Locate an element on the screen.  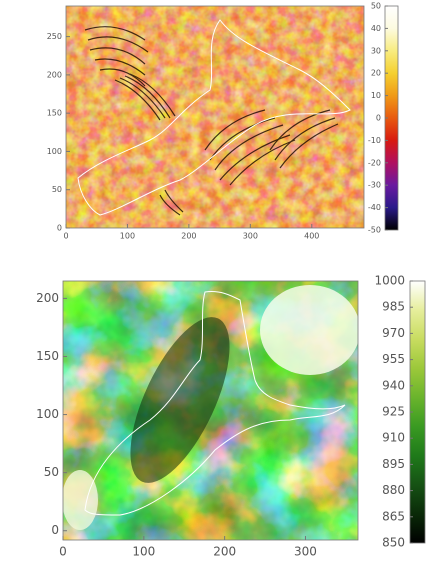
colorbar-tick-label: 1000 is located at coordinates (389, 281).